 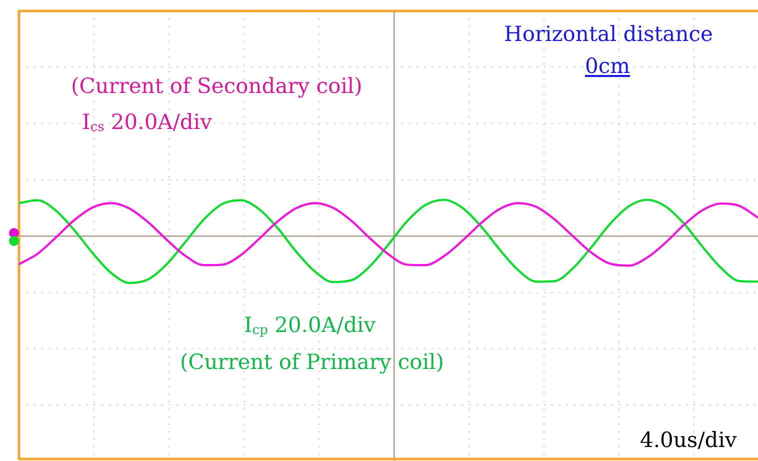 I want to click on text: 4.0us/div, so click(x=688, y=440).